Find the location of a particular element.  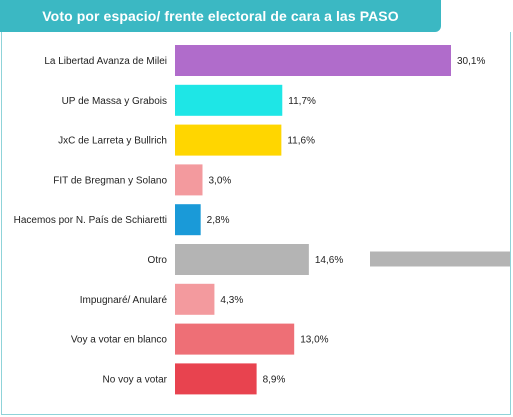

value-label-voy-a-votar-en-blanco: 13,0% is located at coordinates (314, 340).